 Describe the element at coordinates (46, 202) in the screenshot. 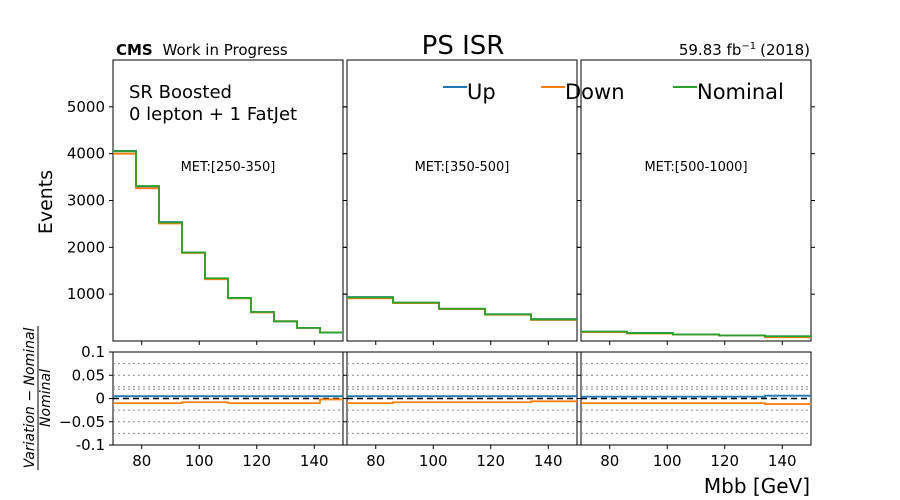

I see `y-axis-label: Events` at that location.